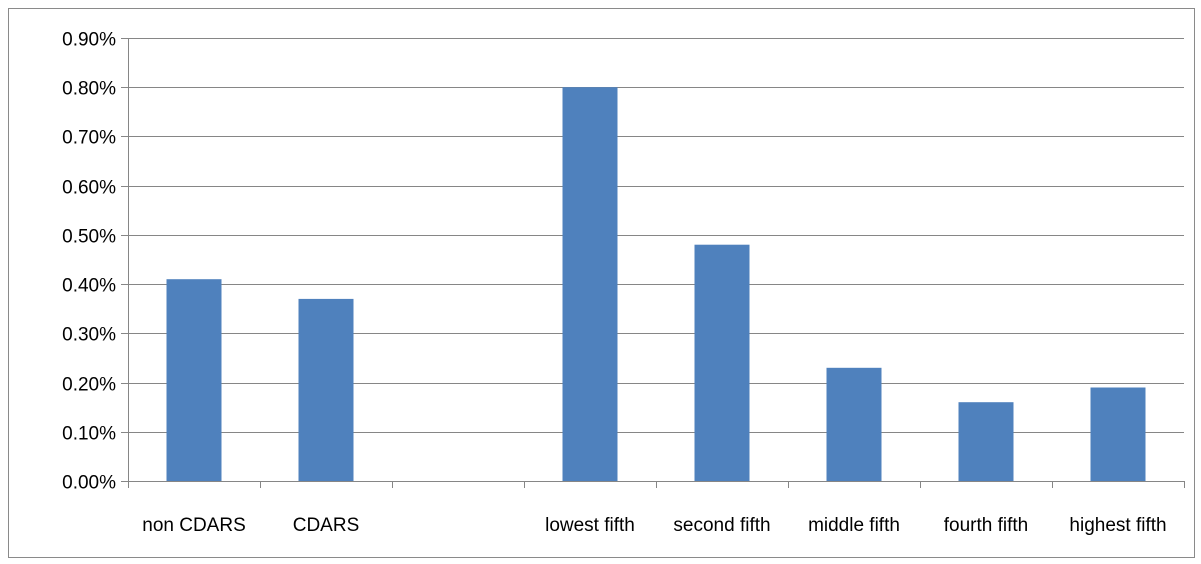  What do you see at coordinates (89, 89) in the screenshot?
I see `y-tick-label: 0.80%` at bounding box center [89, 89].